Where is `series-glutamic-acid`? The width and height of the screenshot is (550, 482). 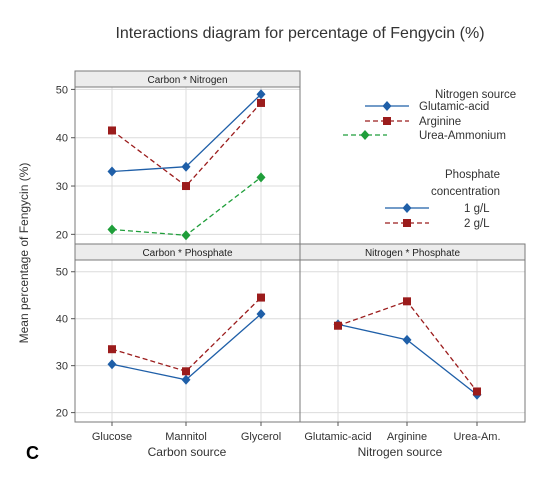 series-glutamic-acid is located at coordinates (186, 133).